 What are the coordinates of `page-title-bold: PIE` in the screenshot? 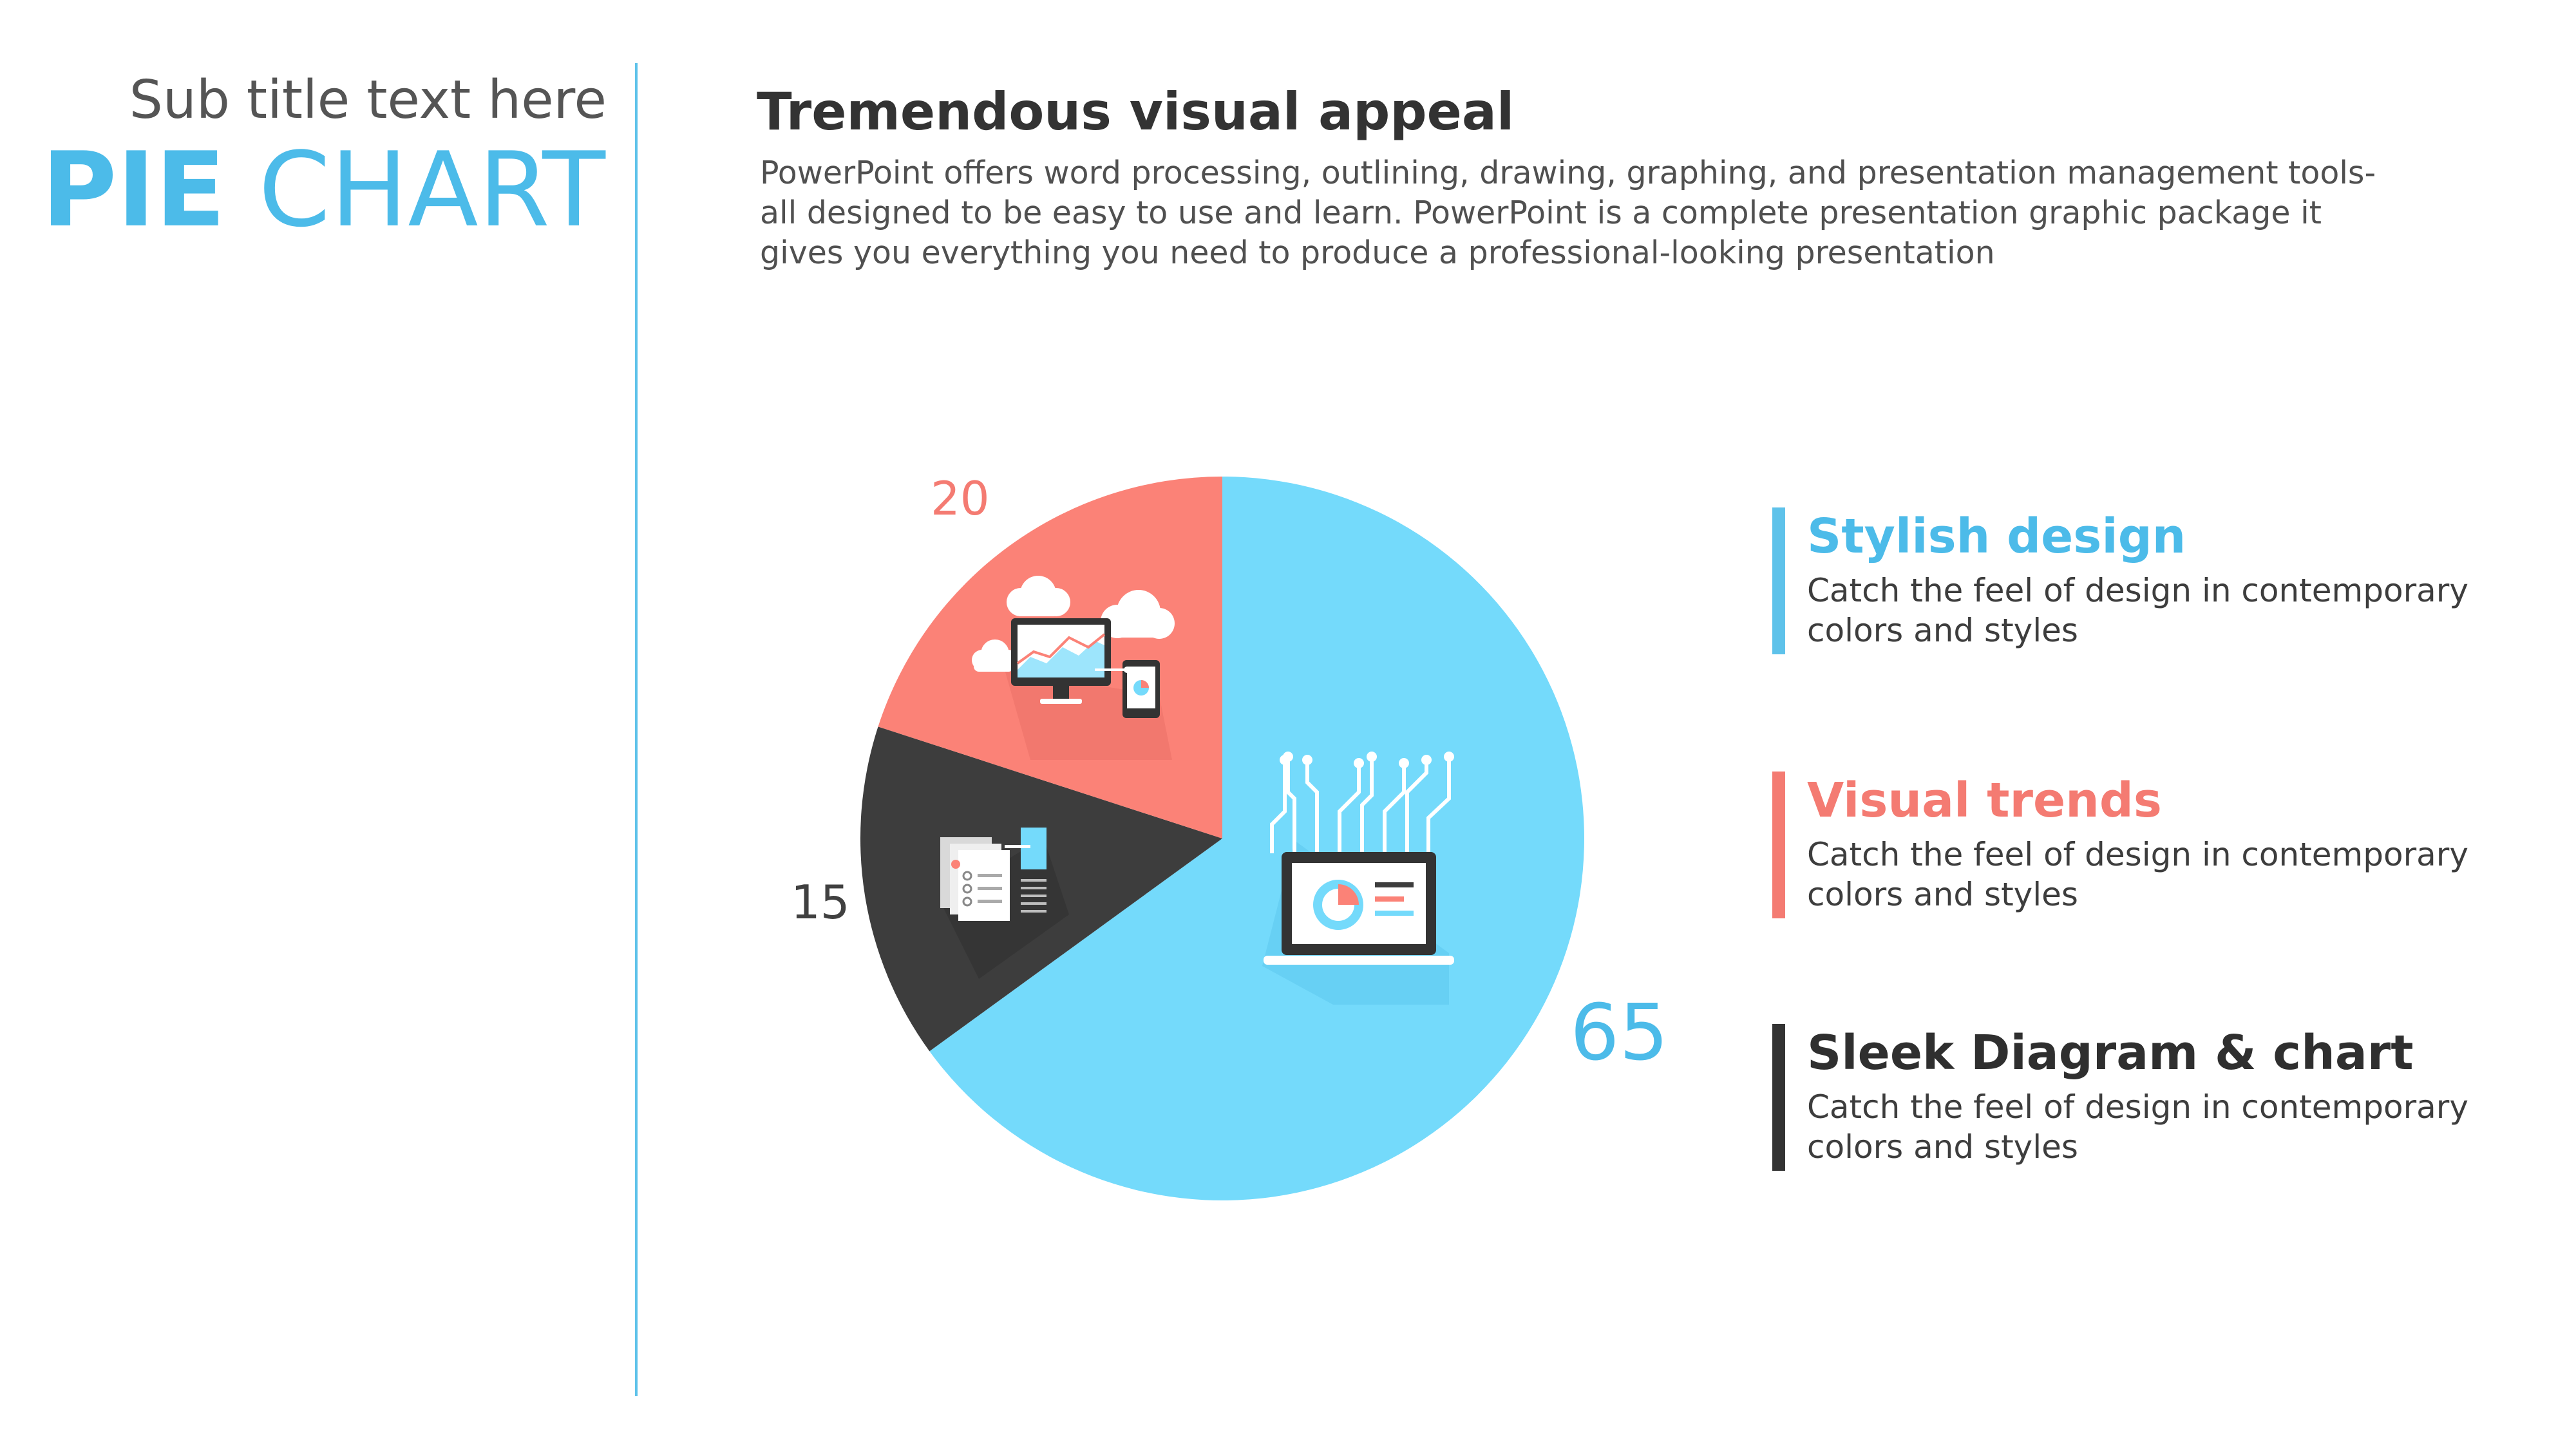 It's located at (133, 190).